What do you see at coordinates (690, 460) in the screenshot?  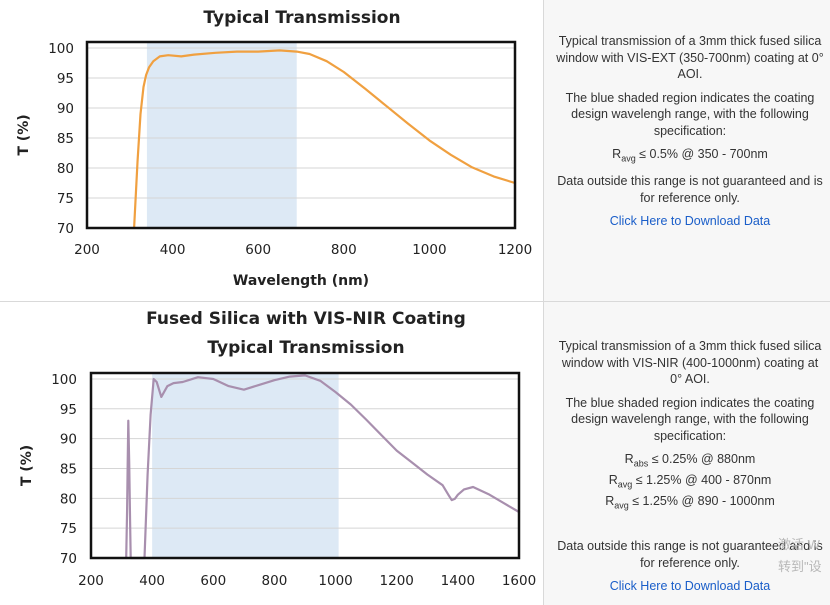 I see `spec-line: Rabs ≤ 0.25% @ 880nm` at bounding box center [690, 460].